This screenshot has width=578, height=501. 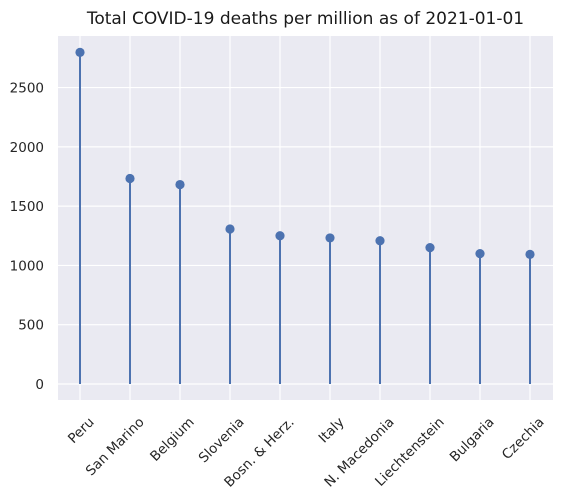 I want to click on y-axis-ticks: 0 500 1000 1500 2000 2500, so click(x=27, y=237).